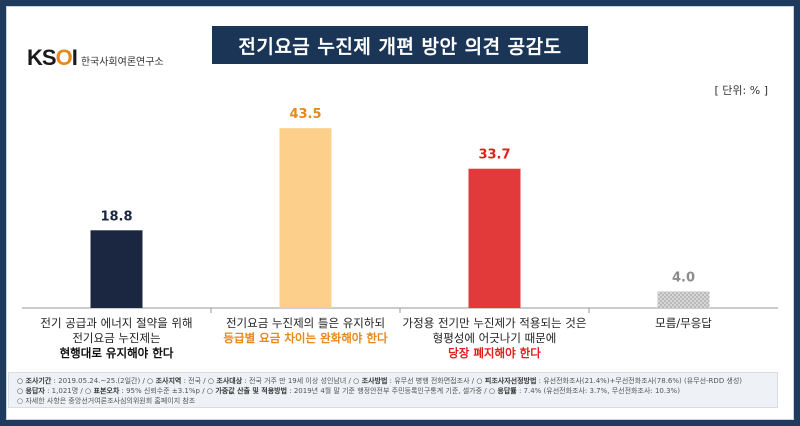 Image resolution: width=800 pixels, height=426 pixels. I want to click on value-label-2: 43.5, so click(305, 114).